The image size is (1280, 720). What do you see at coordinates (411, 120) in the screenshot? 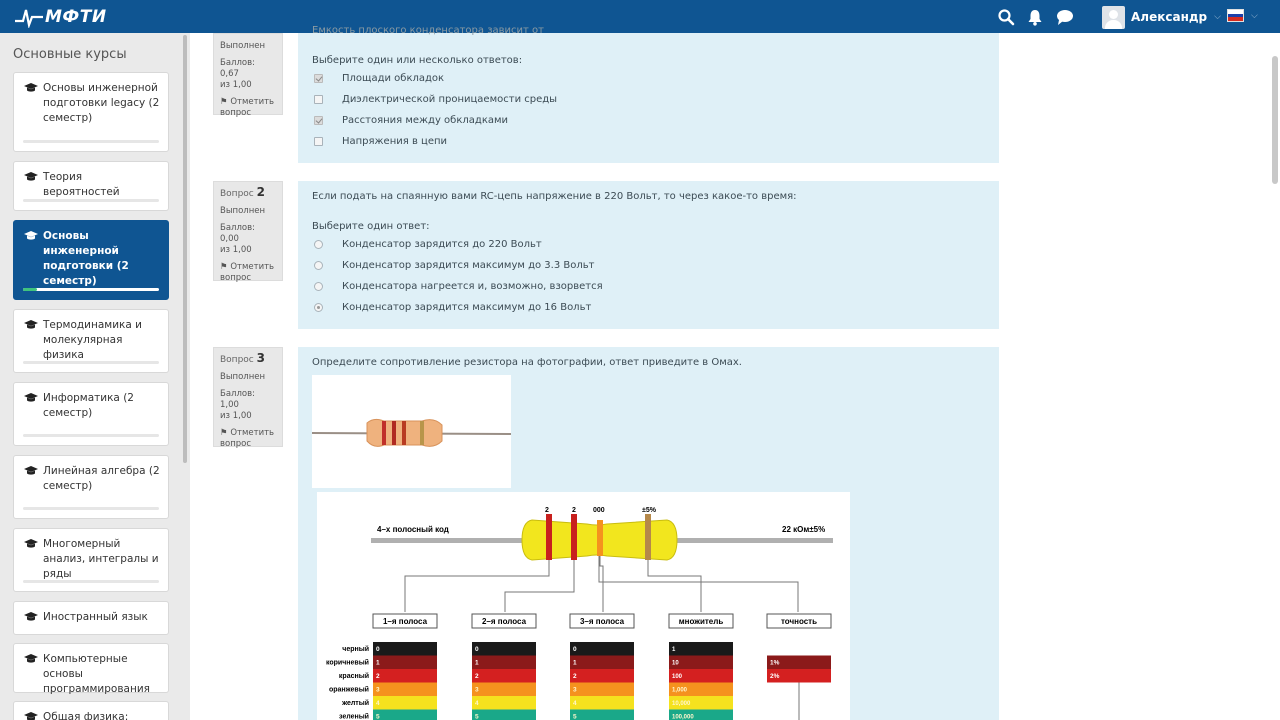
I see `answer-option: Расстояния между обкладками` at bounding box center [411, 120].